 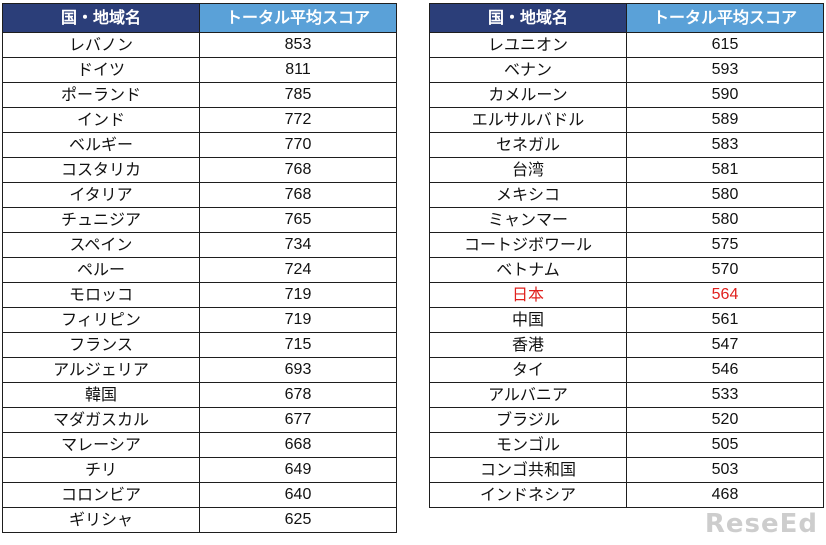 I want to click on score-cell: 570, so click(x=725, y=270).